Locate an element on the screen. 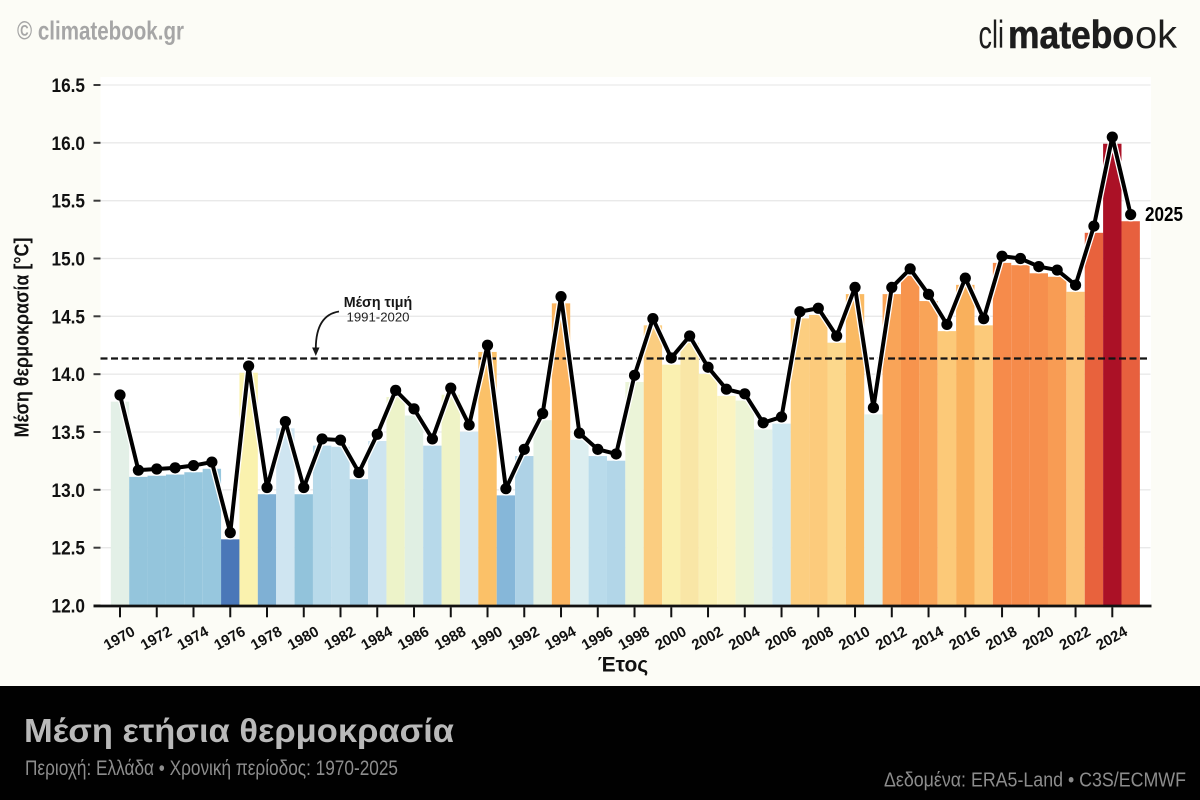 Image resolution: width=1200 pixels, height=800 pixels. svg-text: 13.5 is located at coordinates (69, 433).